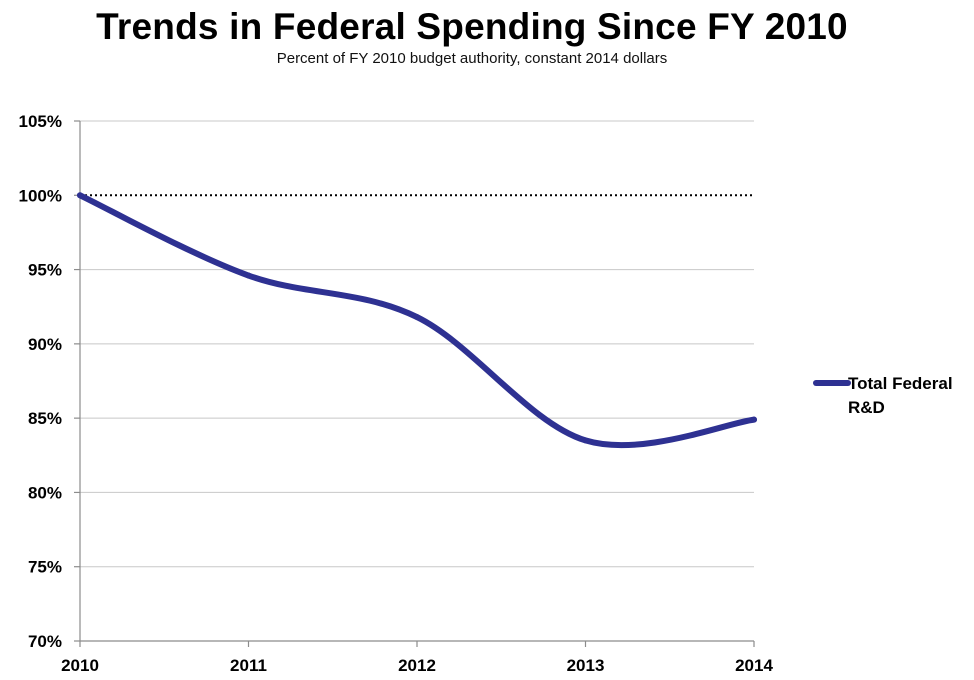  I want to click on data-point-2011, so click(248, 275).